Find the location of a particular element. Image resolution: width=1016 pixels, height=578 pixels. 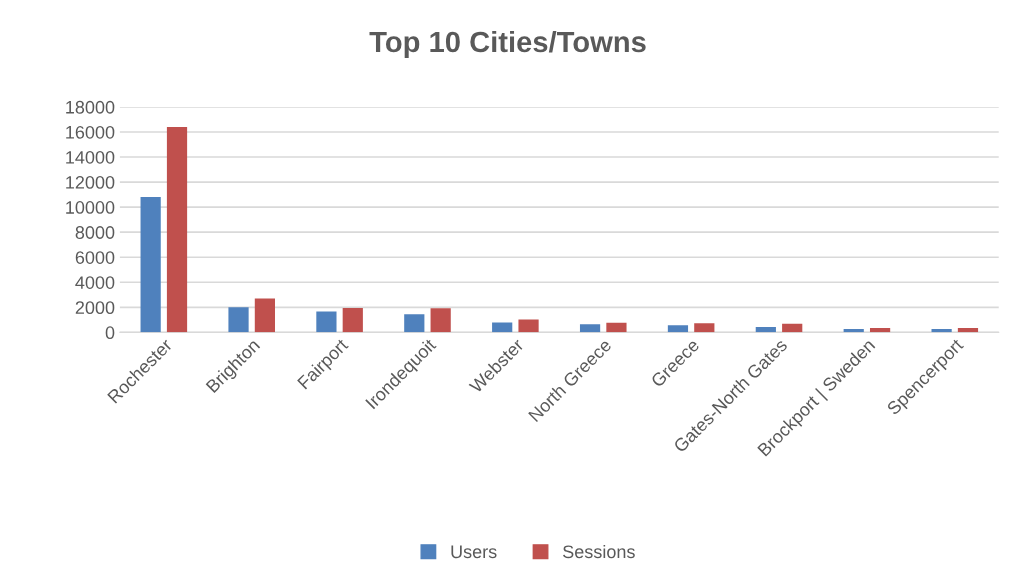

y-tick-label: 12000 is located at coordinates (90, 182).